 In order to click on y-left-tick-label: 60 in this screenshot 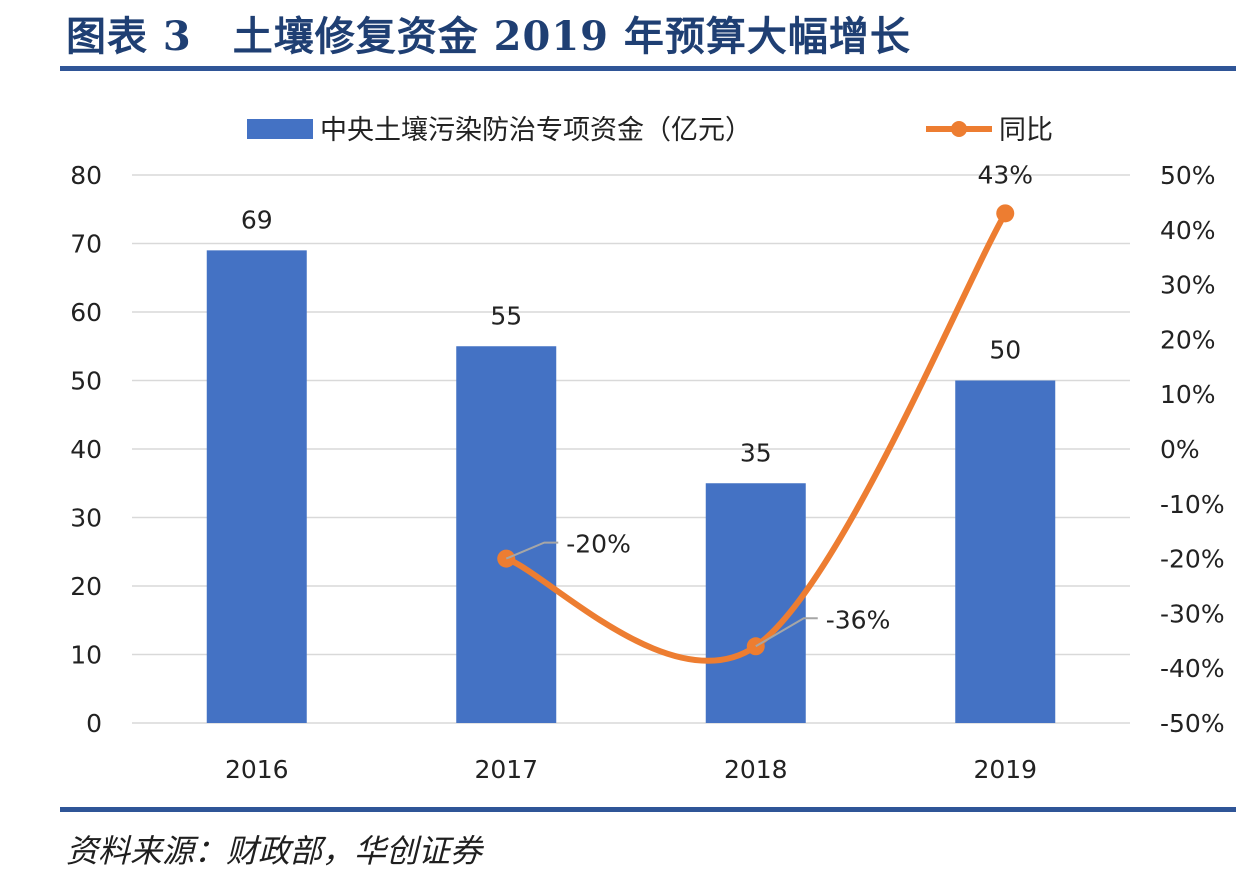, I will do `click(86, 312)`.